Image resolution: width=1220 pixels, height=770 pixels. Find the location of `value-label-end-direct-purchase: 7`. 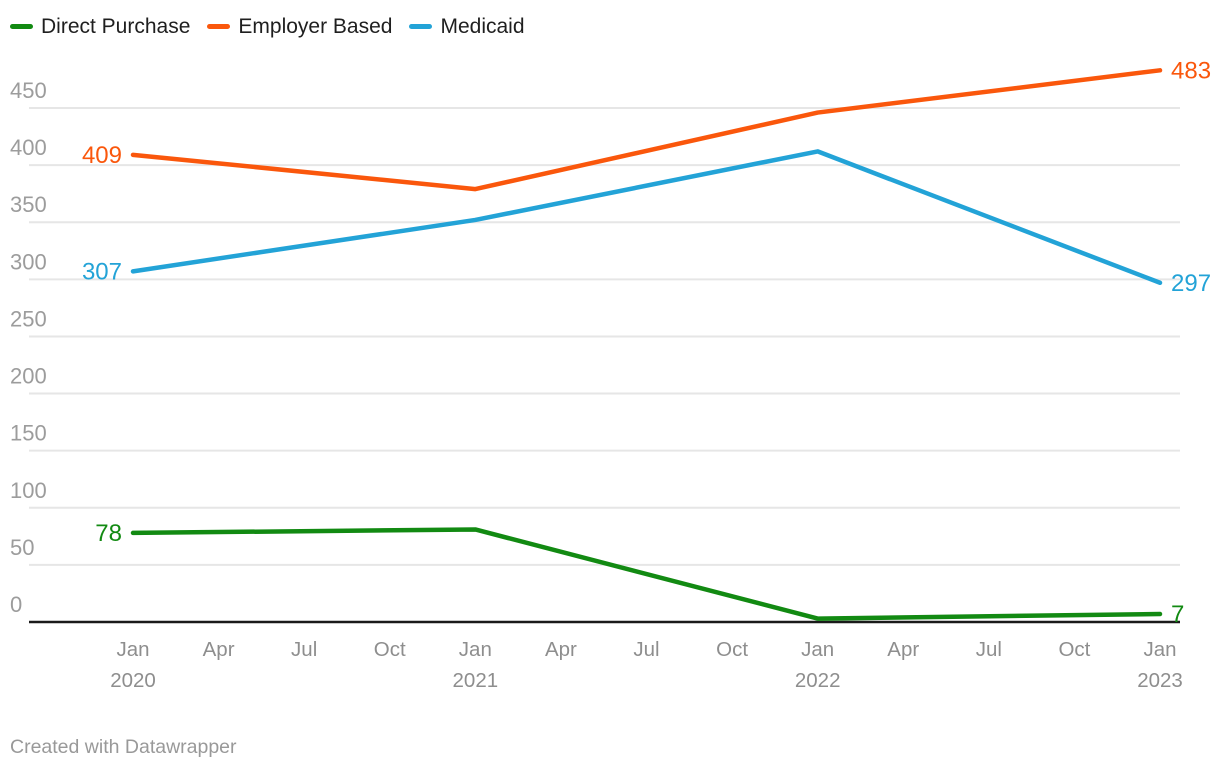

value-label-end-direct-purchase: 7 is located at coordinates (1177, 614).